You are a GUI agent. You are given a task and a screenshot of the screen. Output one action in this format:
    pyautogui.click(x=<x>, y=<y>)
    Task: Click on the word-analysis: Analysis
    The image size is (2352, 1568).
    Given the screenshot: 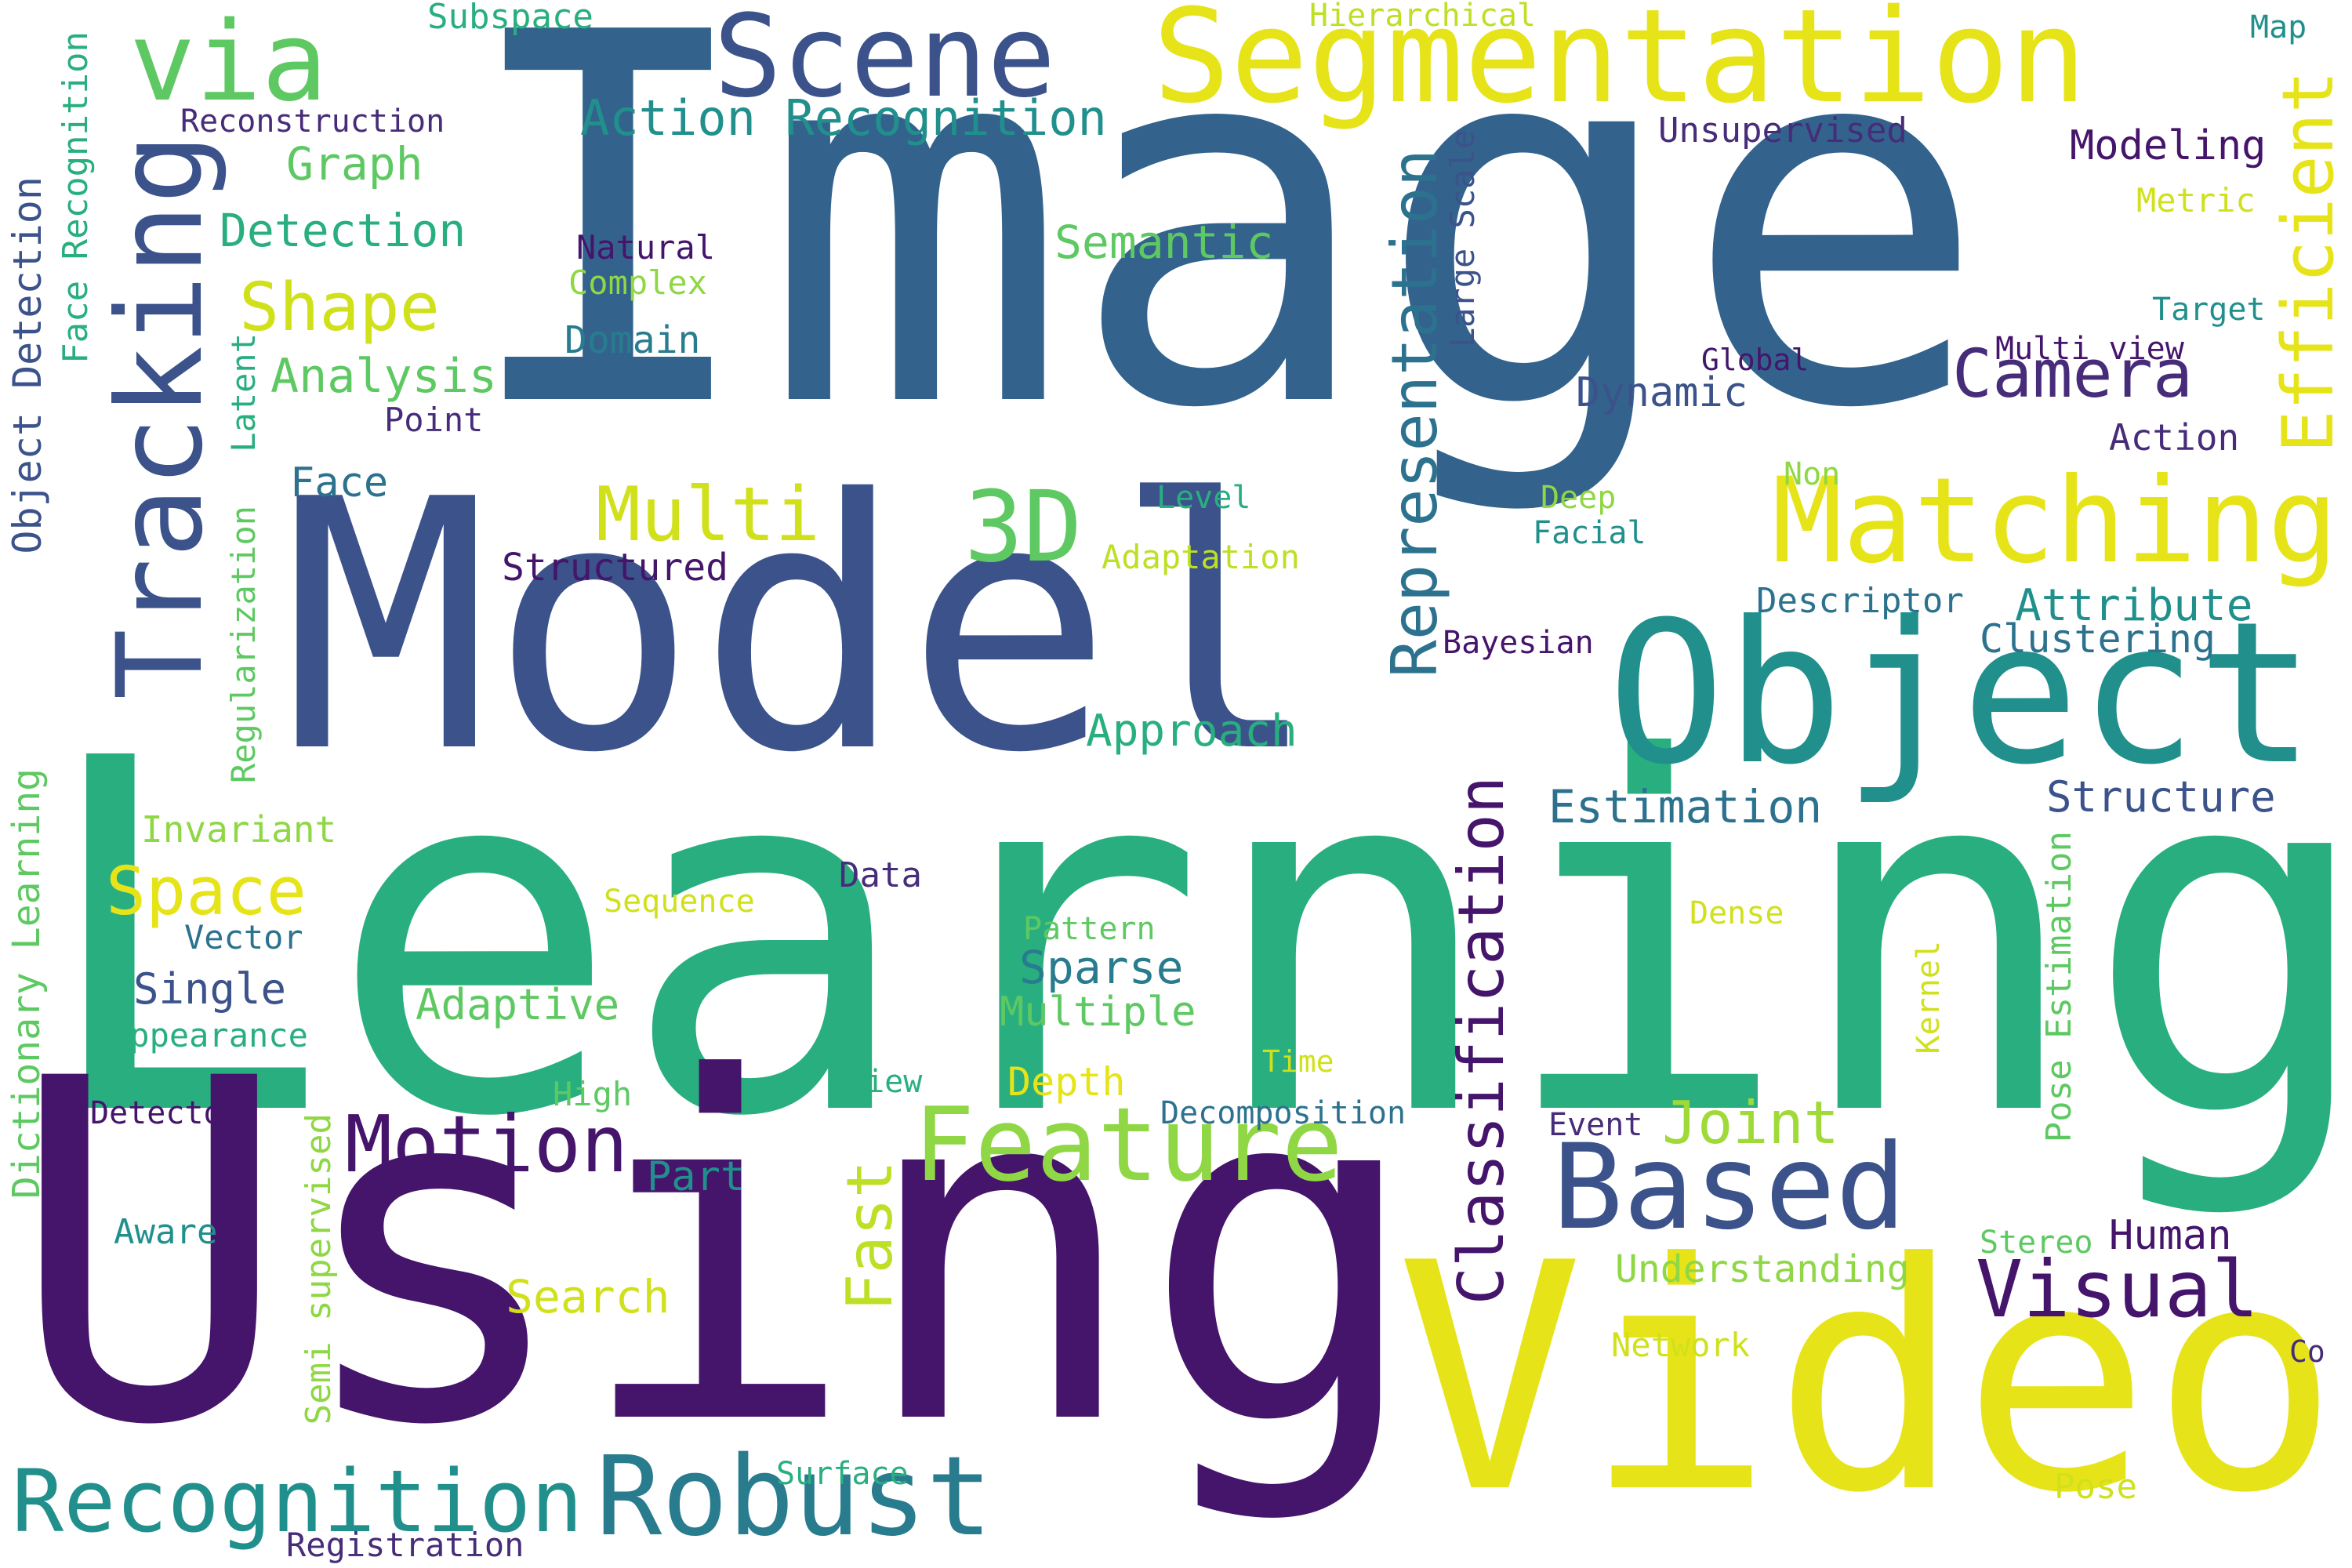 What is the action you would take?
    pyautogui.click(x=383, y=376)
    